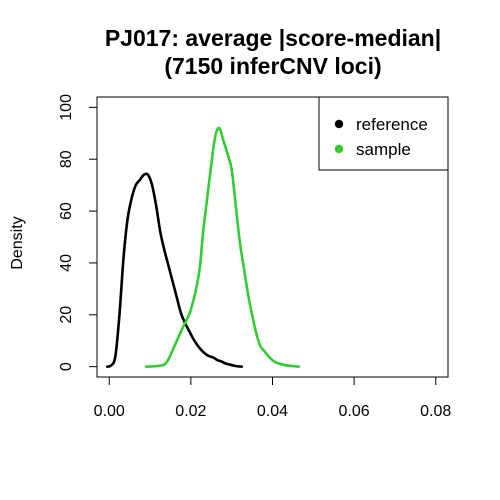  I want to click on y-tick-label: 40, so click(66, 263).